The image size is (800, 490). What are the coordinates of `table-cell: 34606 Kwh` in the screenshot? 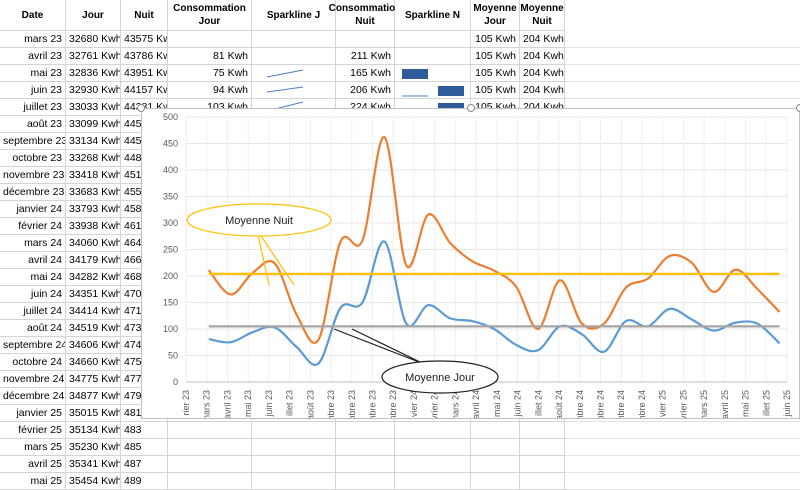 It's located at (93, 345).